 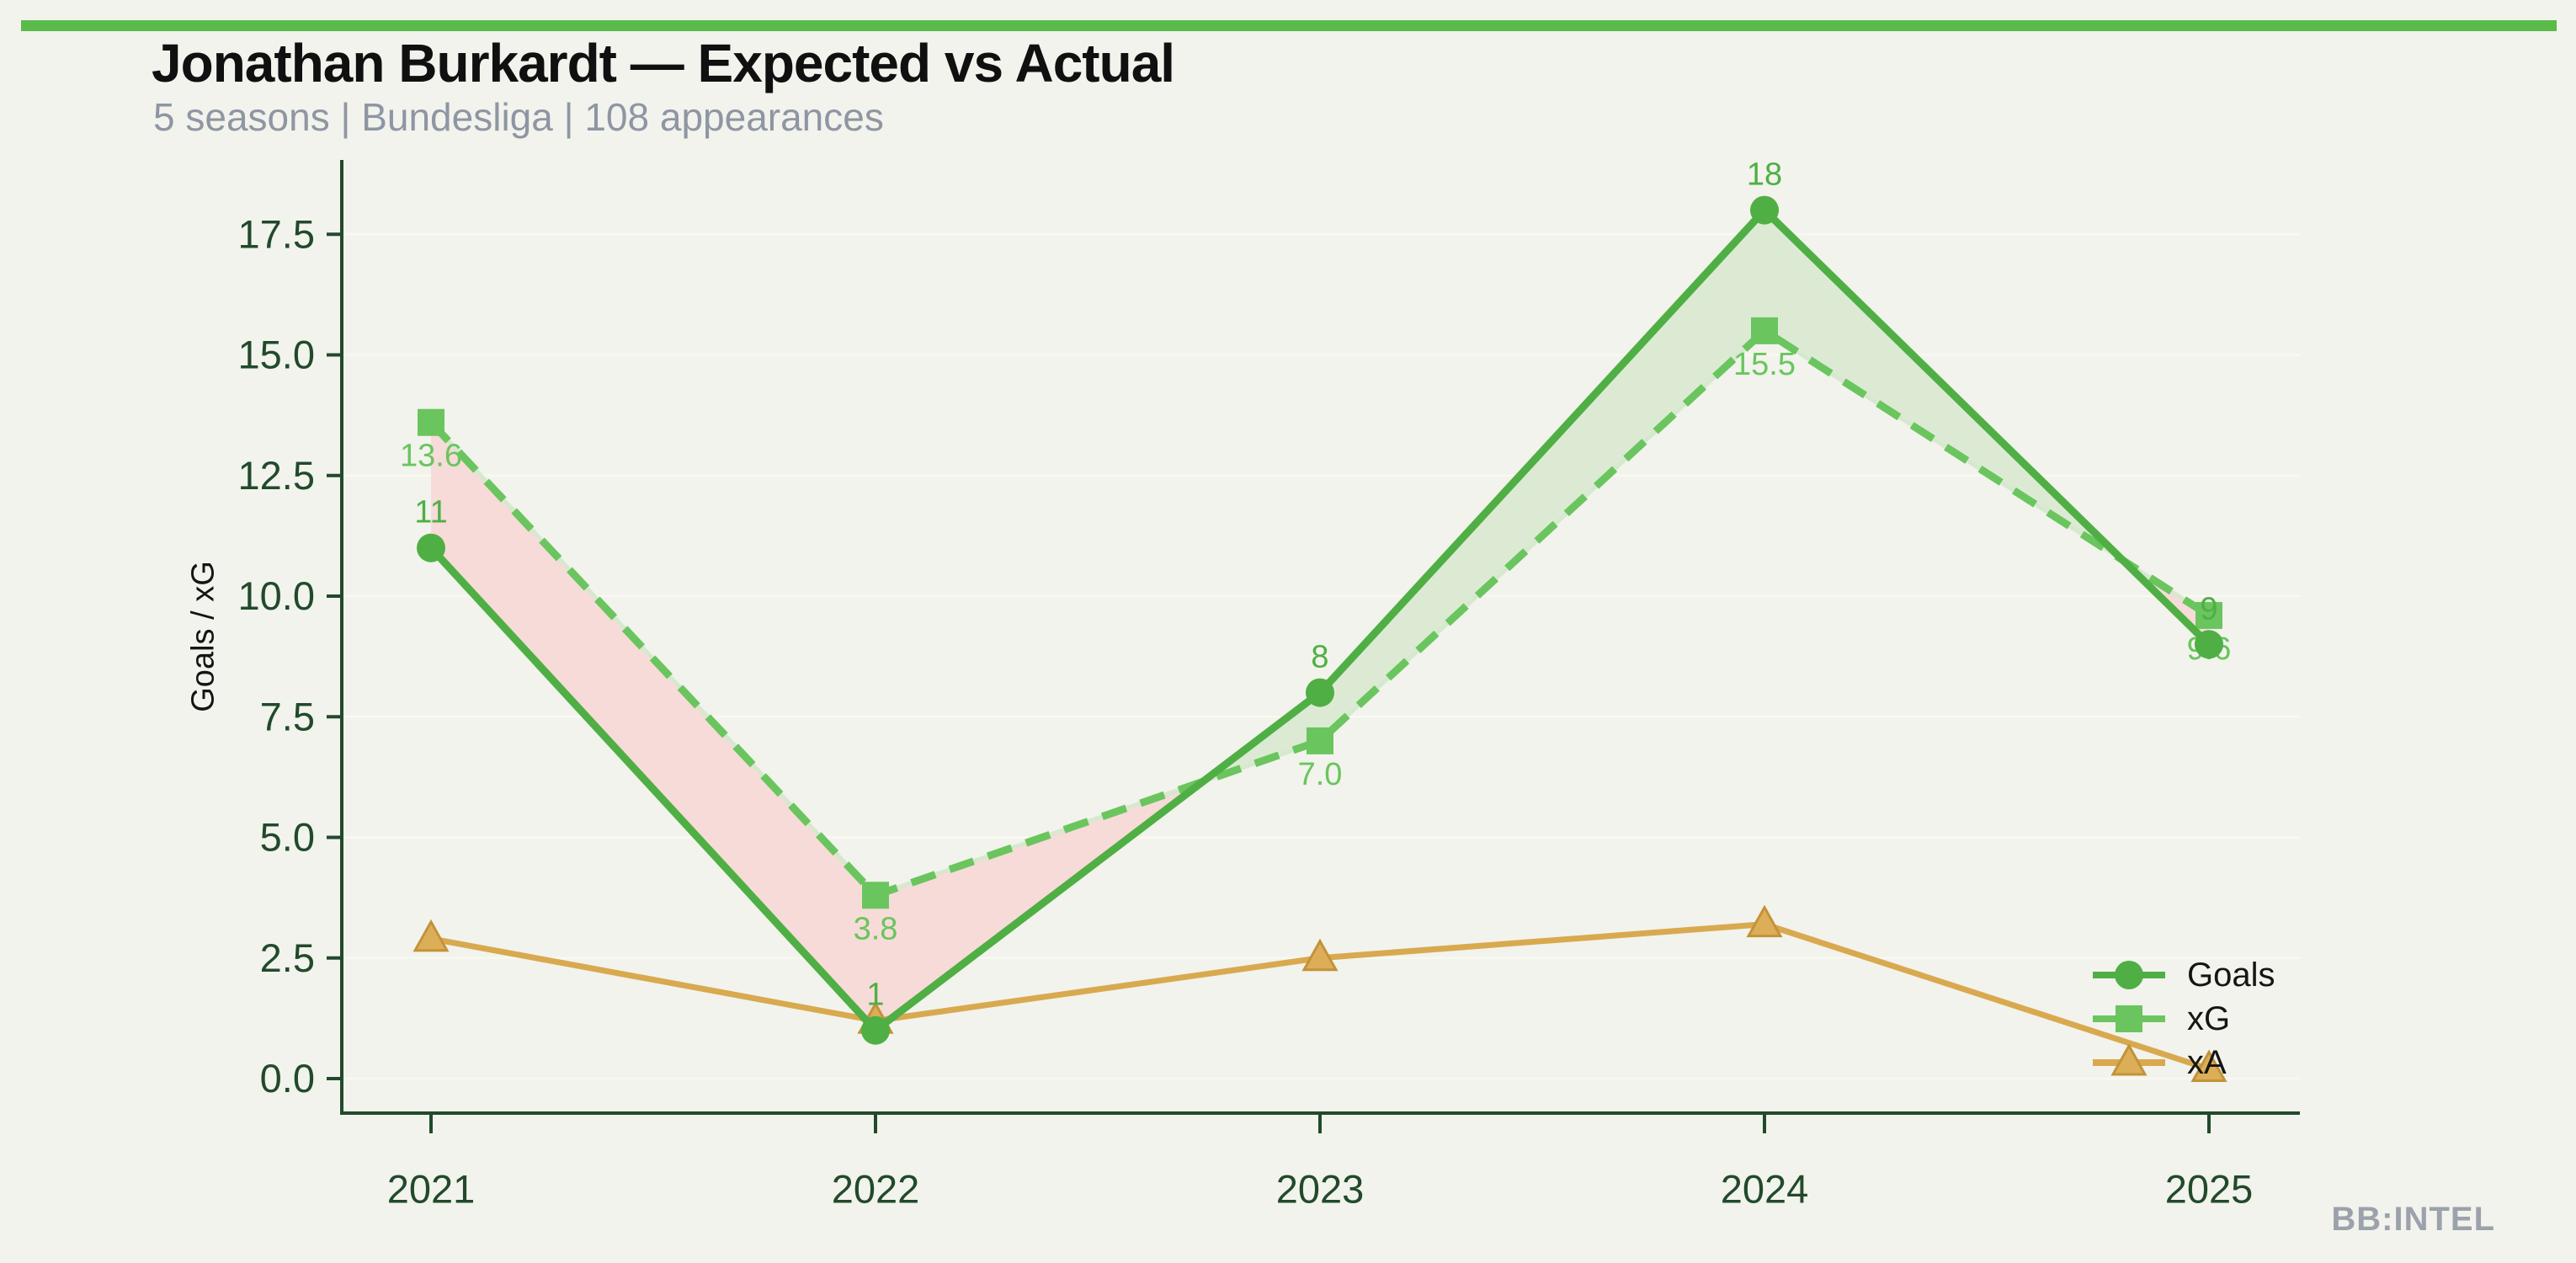 What do you see at coordinates (663, 63) in the screenshot?
I see `chart-title: Jonathan Burkardt — Expected vs Actual` at bounding box center [663, 63].